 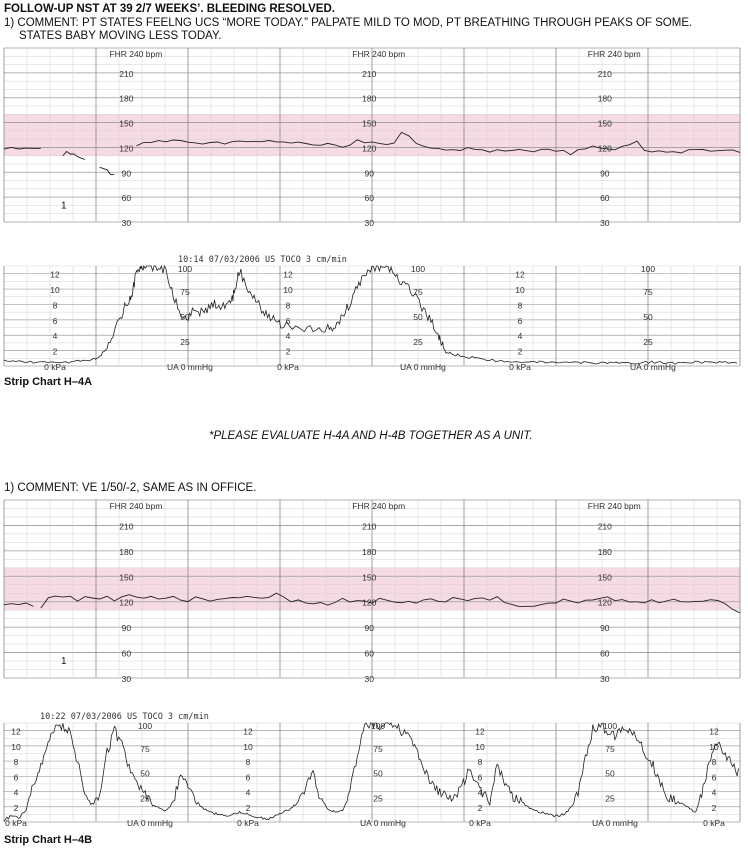 What do you see at coordinates (48, 382) in the screenshot?
I see `strip-a-label: Strip Chart H–4A` at bounding box center [48, 382].